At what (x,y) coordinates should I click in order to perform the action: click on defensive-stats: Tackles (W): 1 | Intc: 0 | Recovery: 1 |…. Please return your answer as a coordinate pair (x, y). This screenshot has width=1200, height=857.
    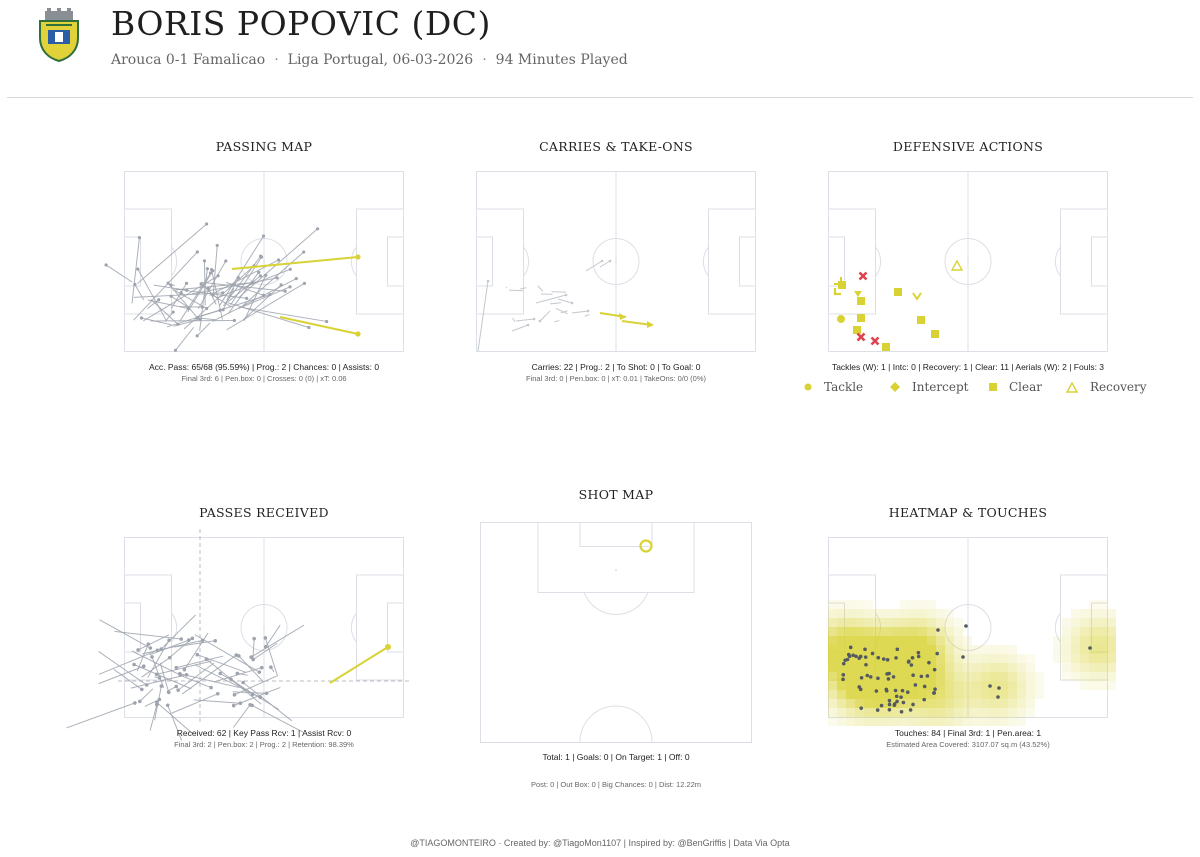
    Looking at the image, I should click on (968, 367).